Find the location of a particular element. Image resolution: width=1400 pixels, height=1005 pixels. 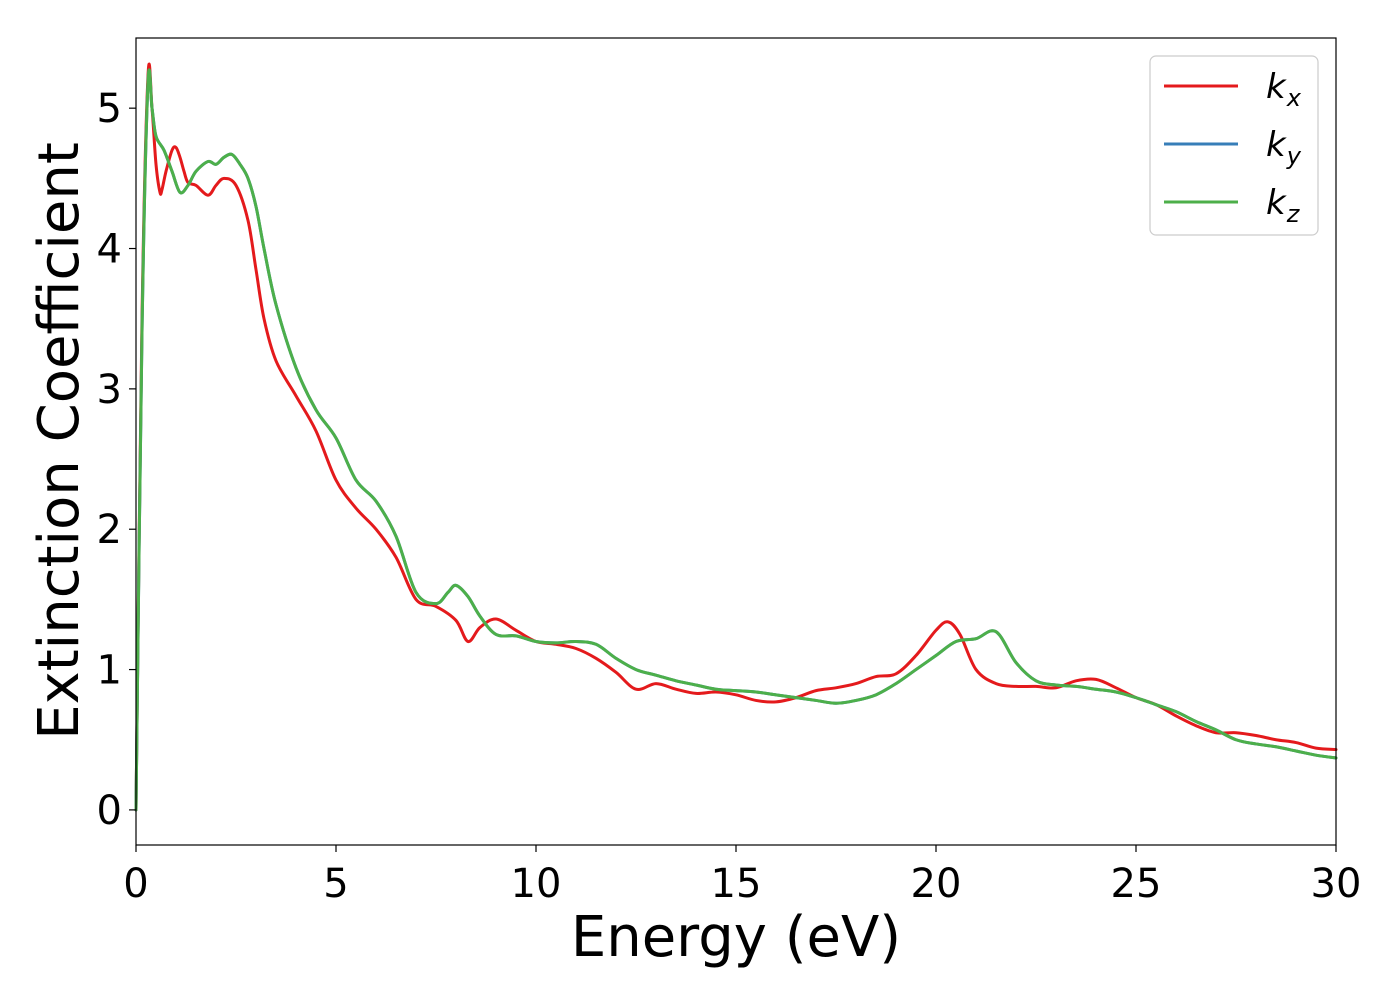

legend-items: kx ky kz is located at coordinates (1233, 147).